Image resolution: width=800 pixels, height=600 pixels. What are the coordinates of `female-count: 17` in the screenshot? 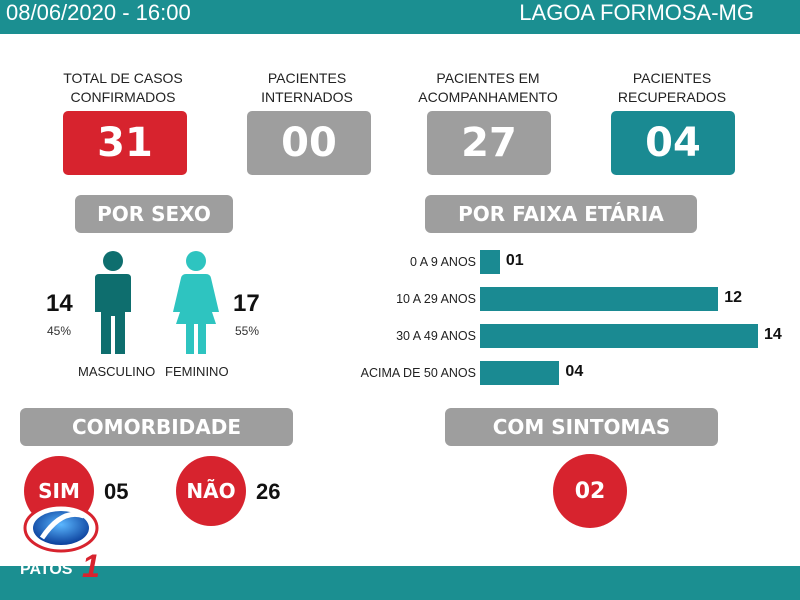 It's located at (246, 303).